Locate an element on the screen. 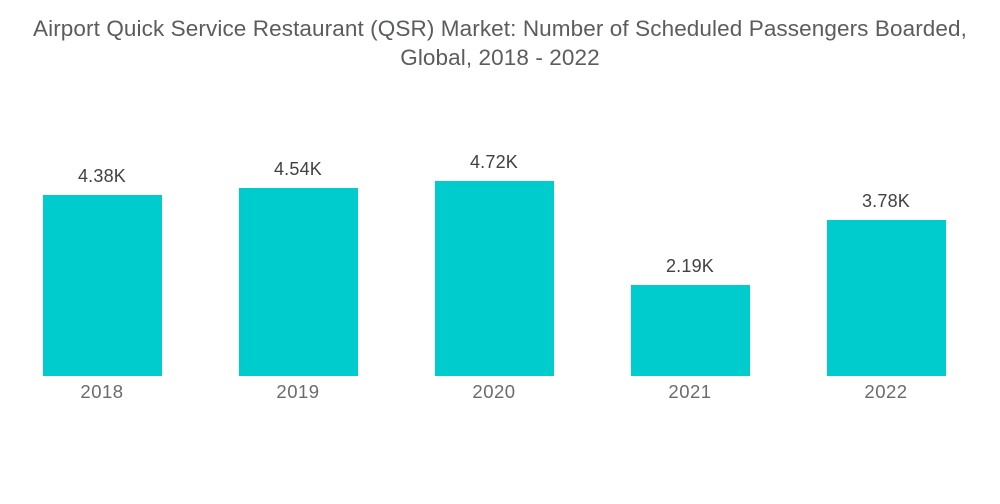 The height and width of the screenshot is (504, 1000). x-axis-label: 2022 is located at coordinates (886, 391).